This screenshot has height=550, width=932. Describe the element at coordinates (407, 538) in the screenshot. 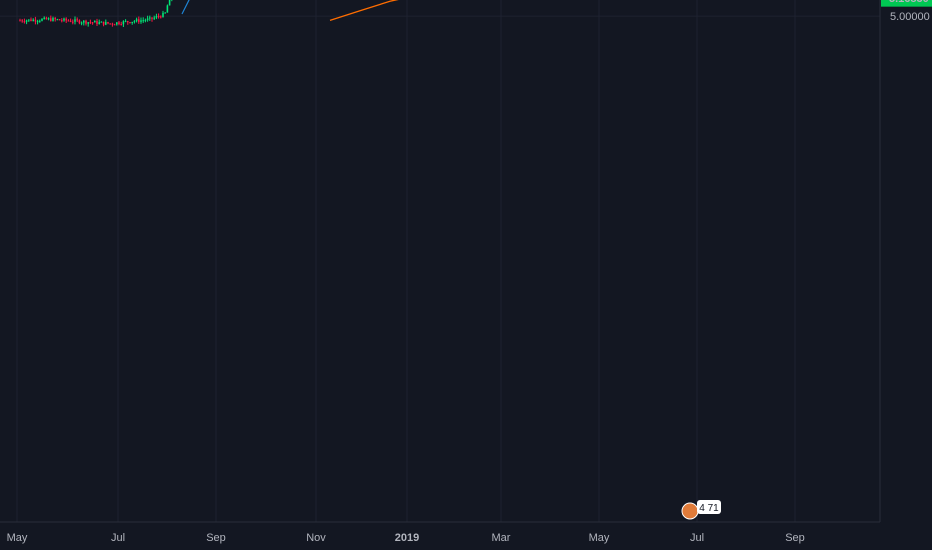

I see `time-tick-label: 2019` at that location.